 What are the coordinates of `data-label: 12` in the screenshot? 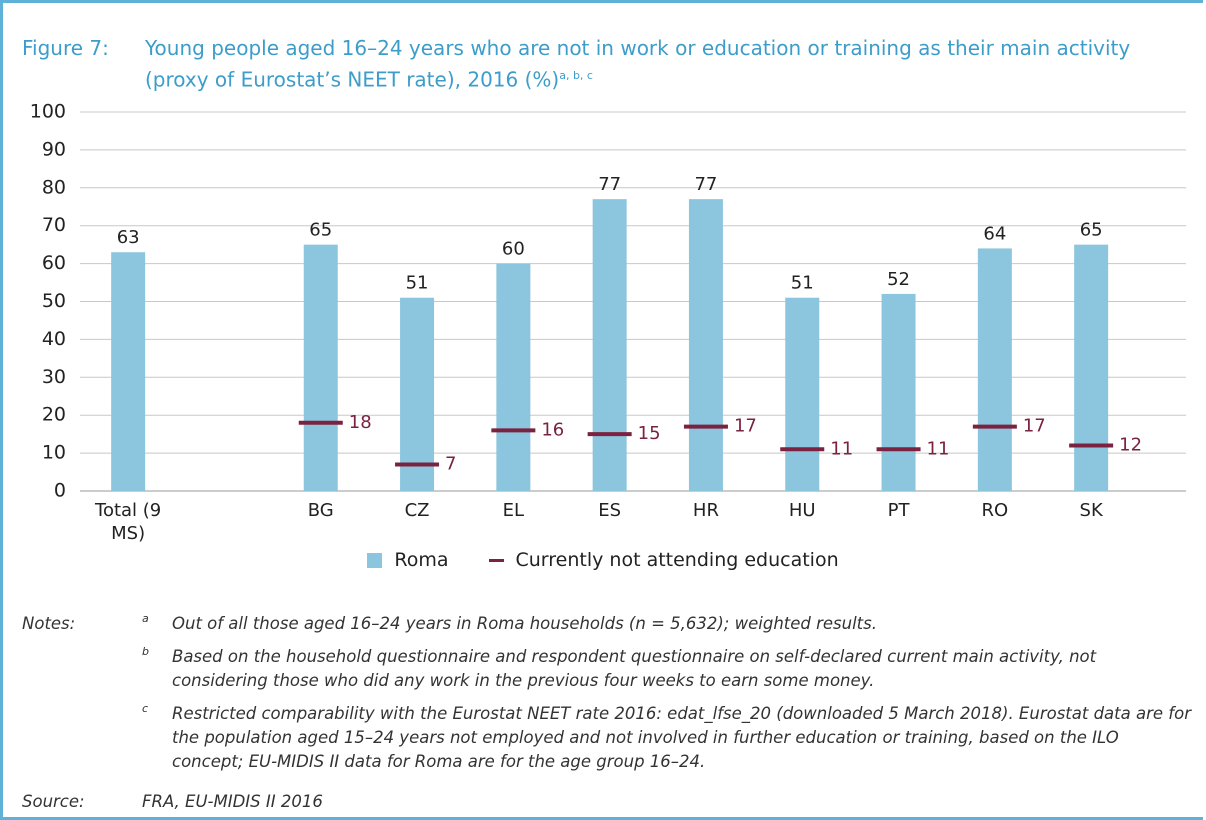 It's located at (1130, 445).